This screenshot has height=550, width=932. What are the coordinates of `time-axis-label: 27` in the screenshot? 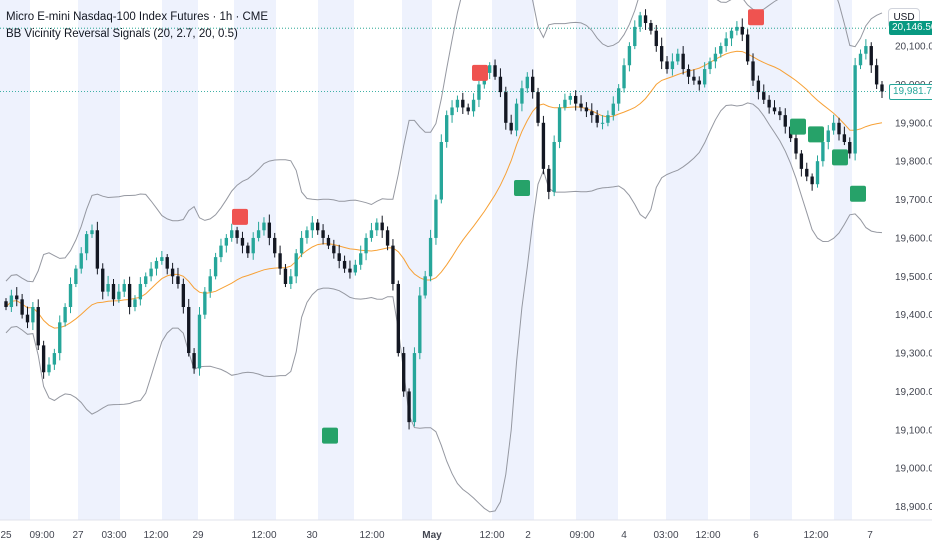 It's located at (78, 535).